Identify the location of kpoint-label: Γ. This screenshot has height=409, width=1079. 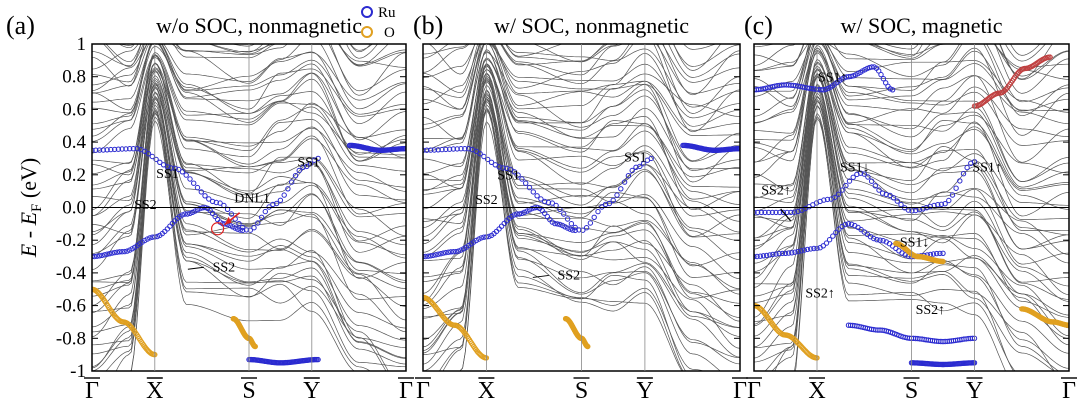
(423, 391).